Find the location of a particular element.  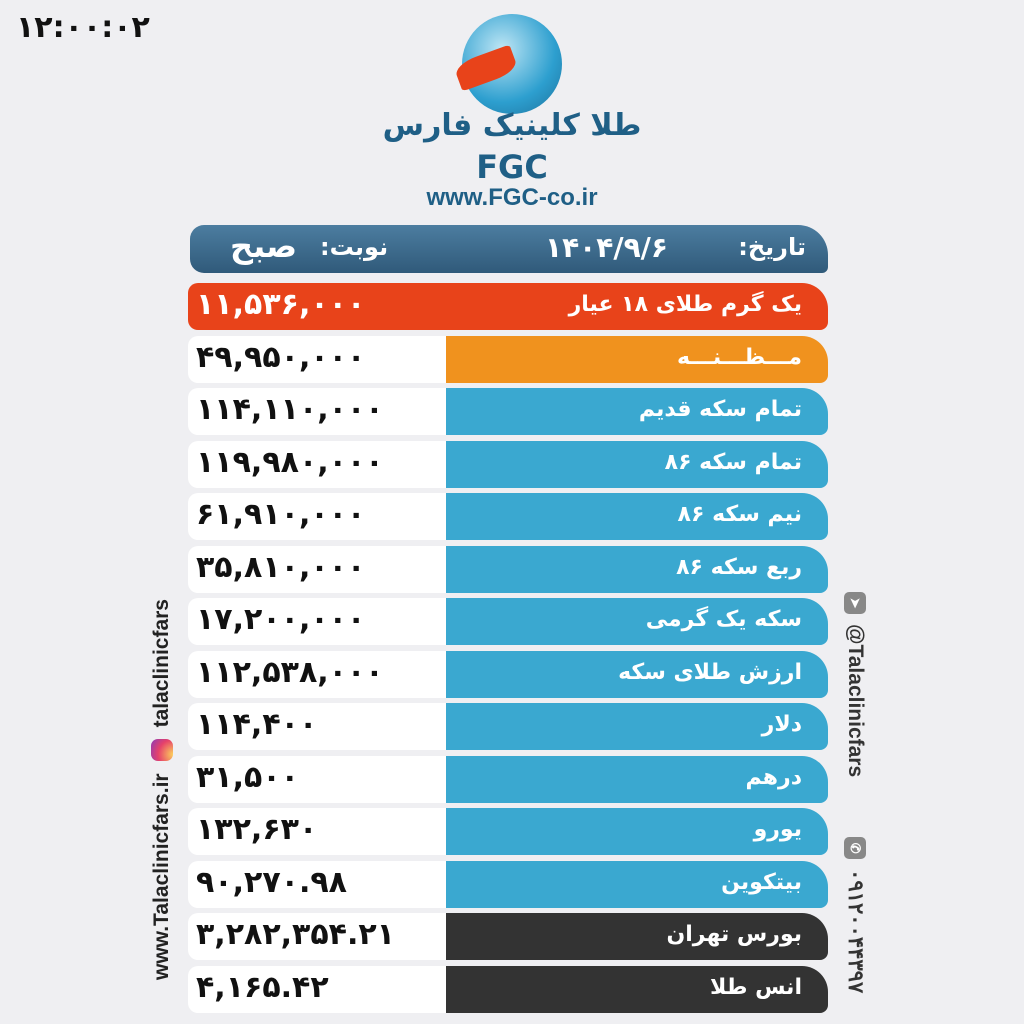

price-row: ۴۹,۹۵۰,۰۰۰ مـــظـــنـــه is located at coordinates (508, 359).